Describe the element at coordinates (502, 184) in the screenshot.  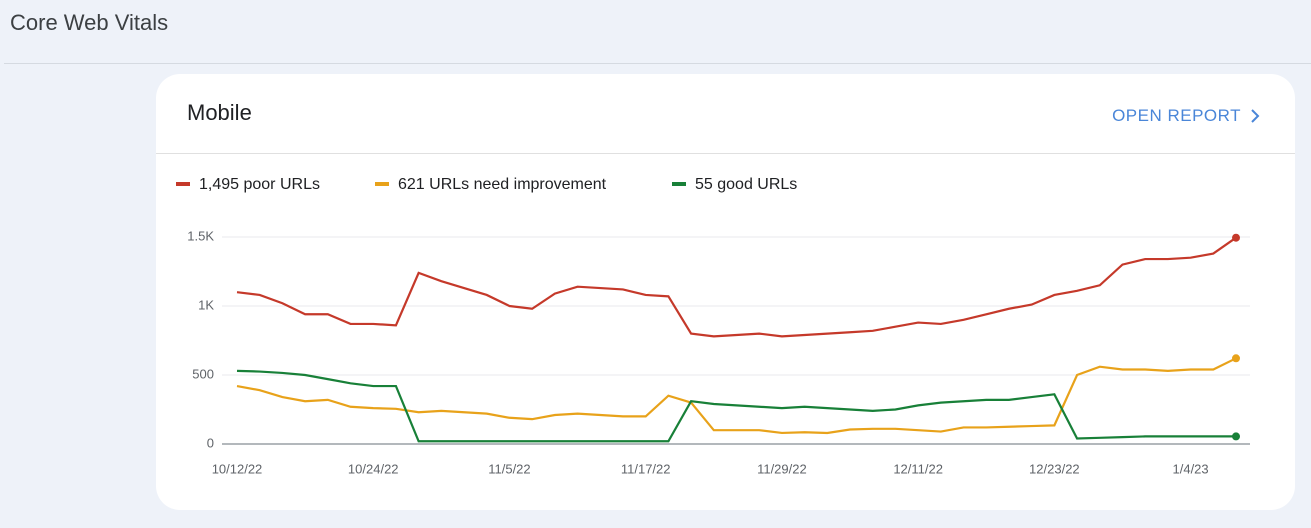
I see `legend-label: 621 URLs need improvement` at that location.